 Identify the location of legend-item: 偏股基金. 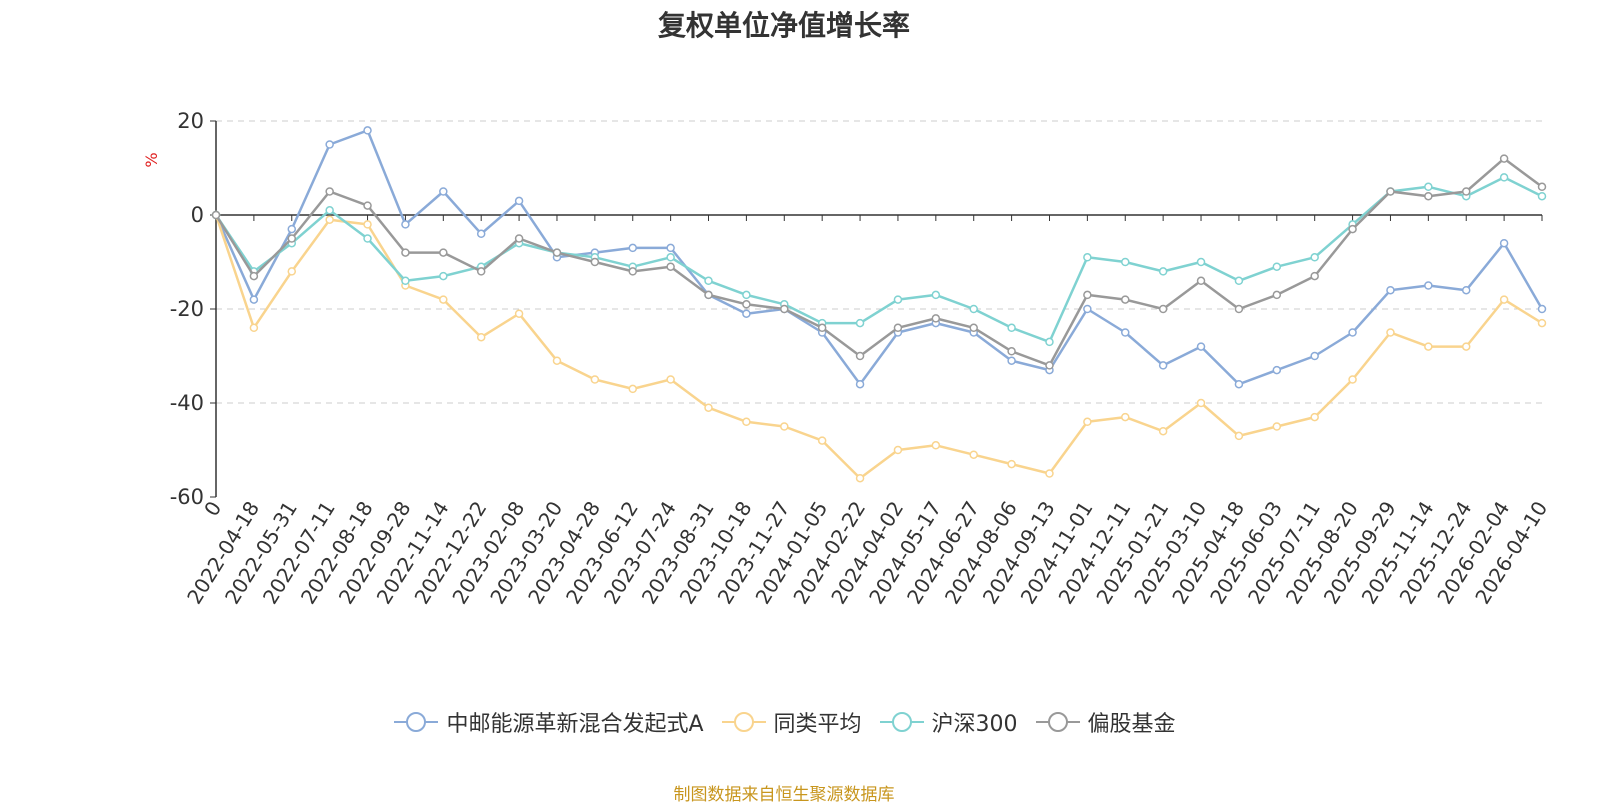
(1105, 722).